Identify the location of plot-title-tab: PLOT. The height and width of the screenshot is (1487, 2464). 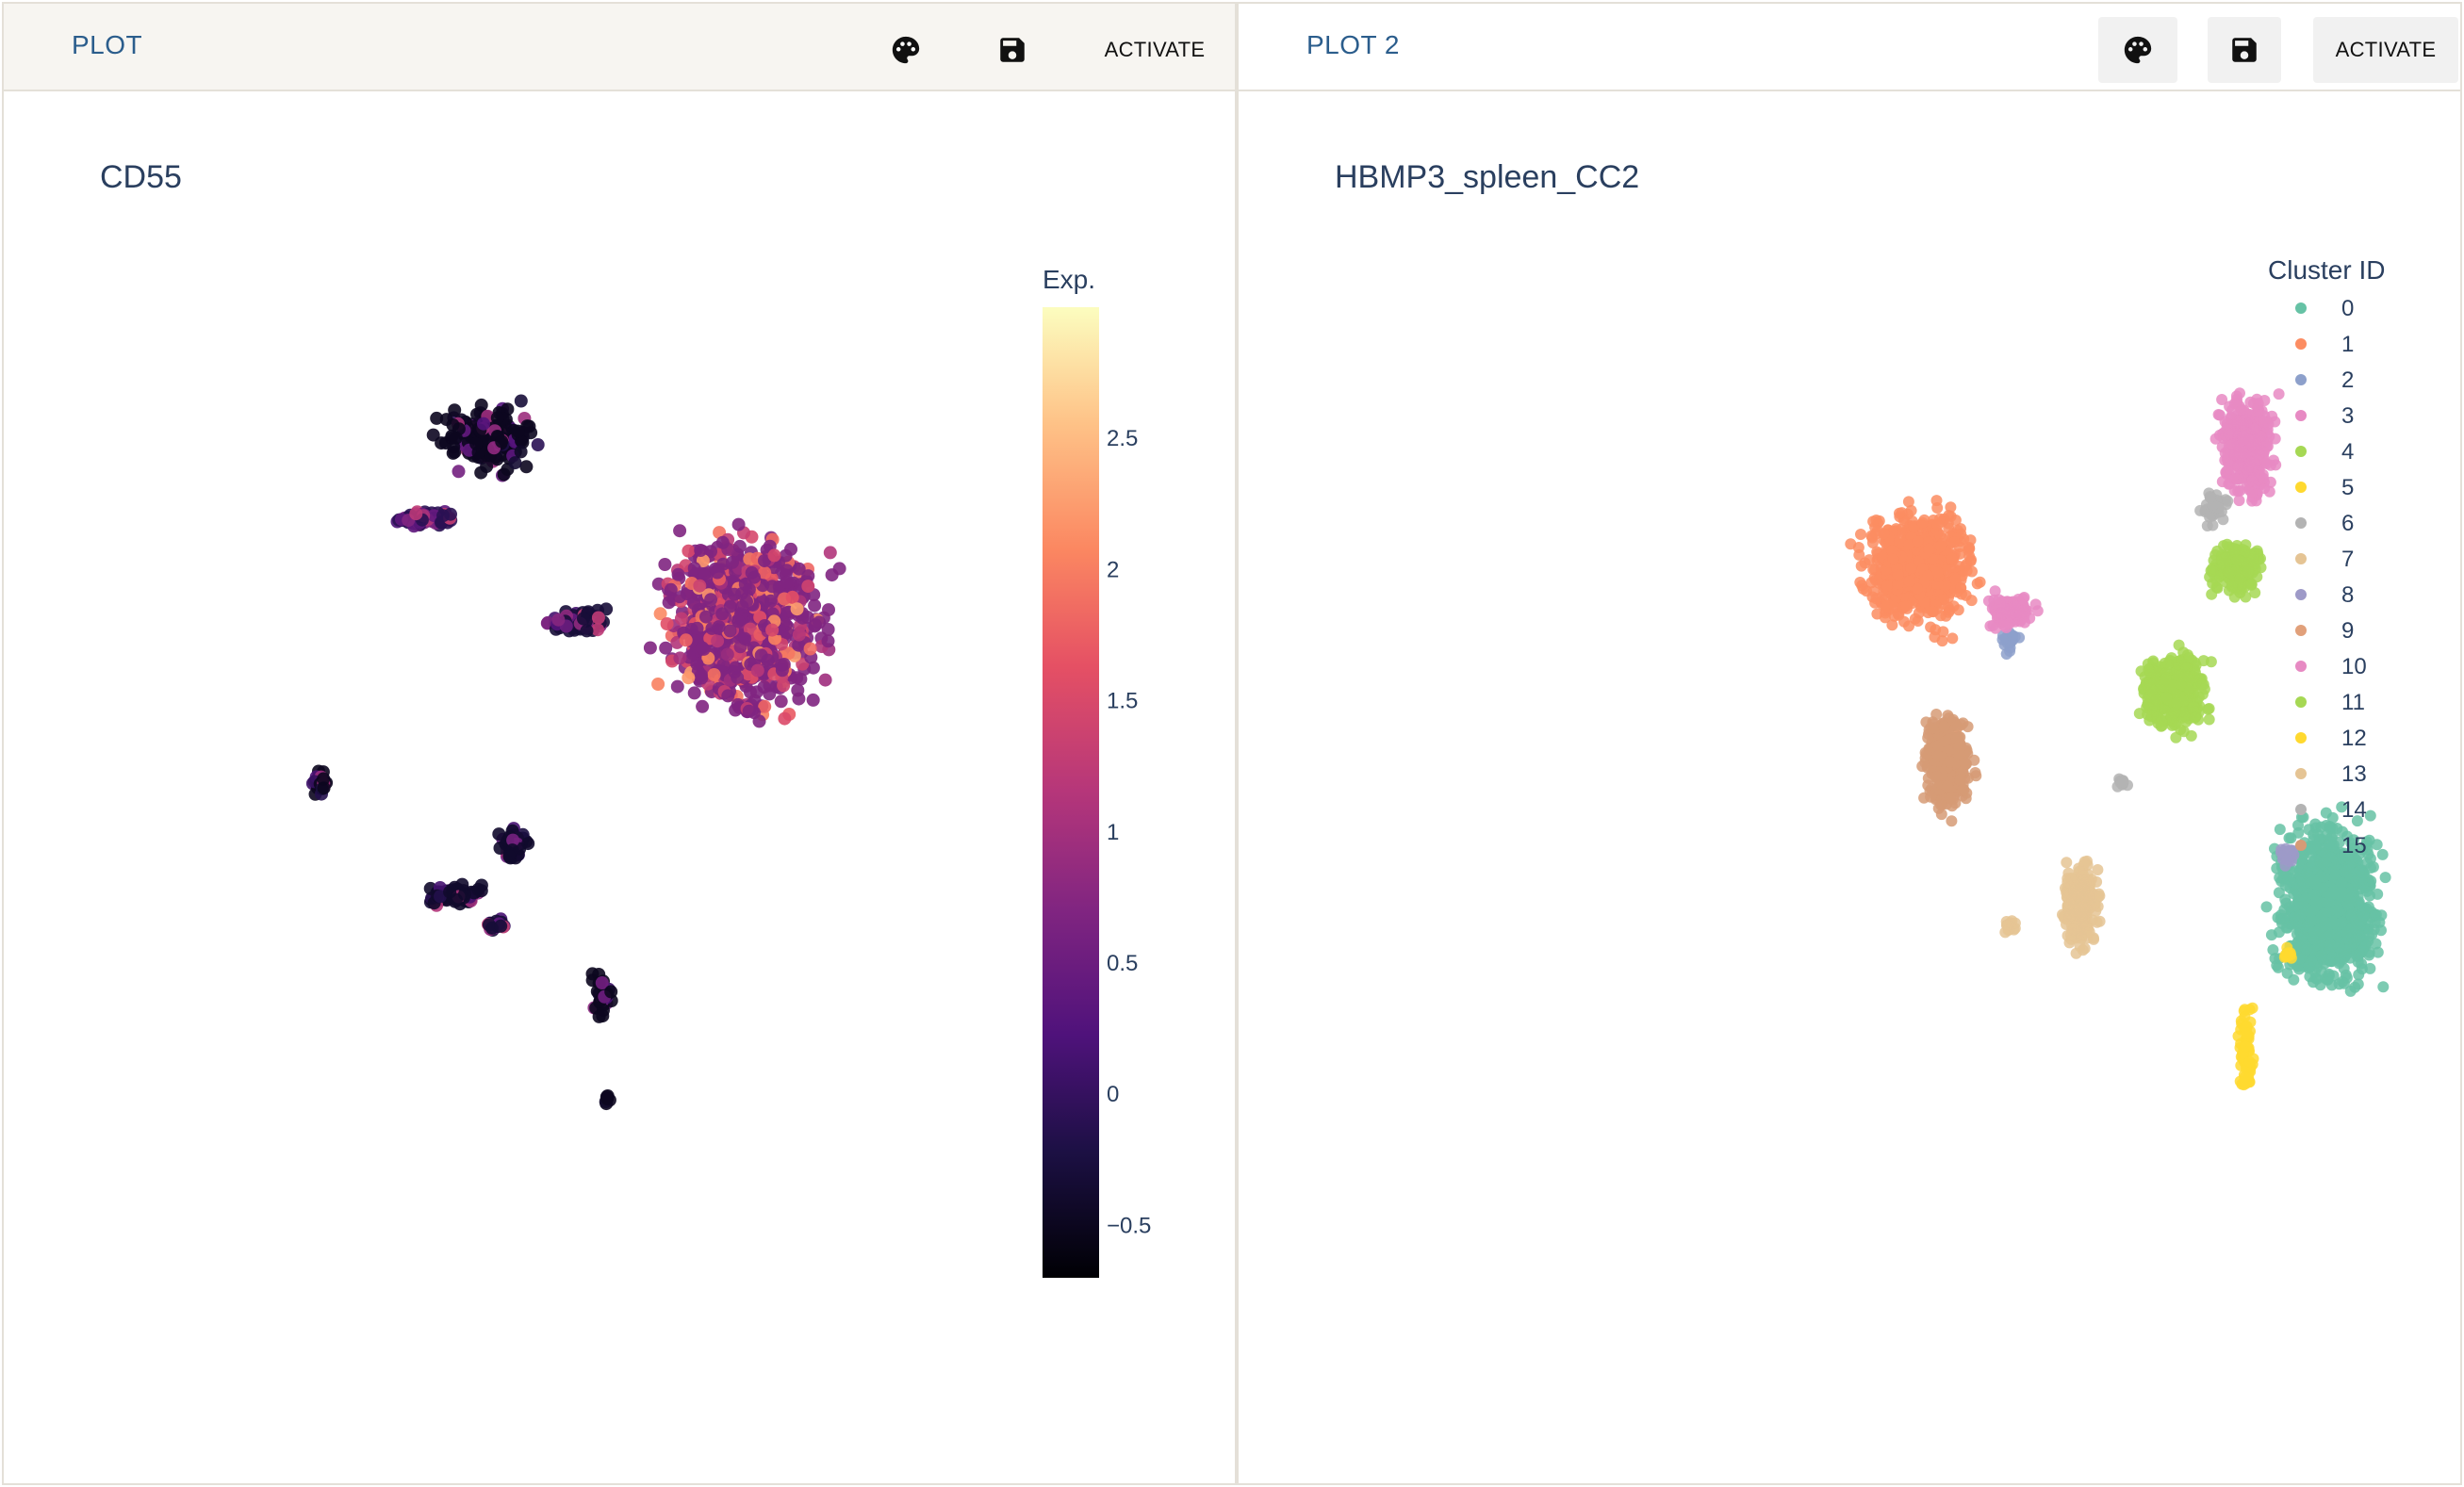
(107, 44).